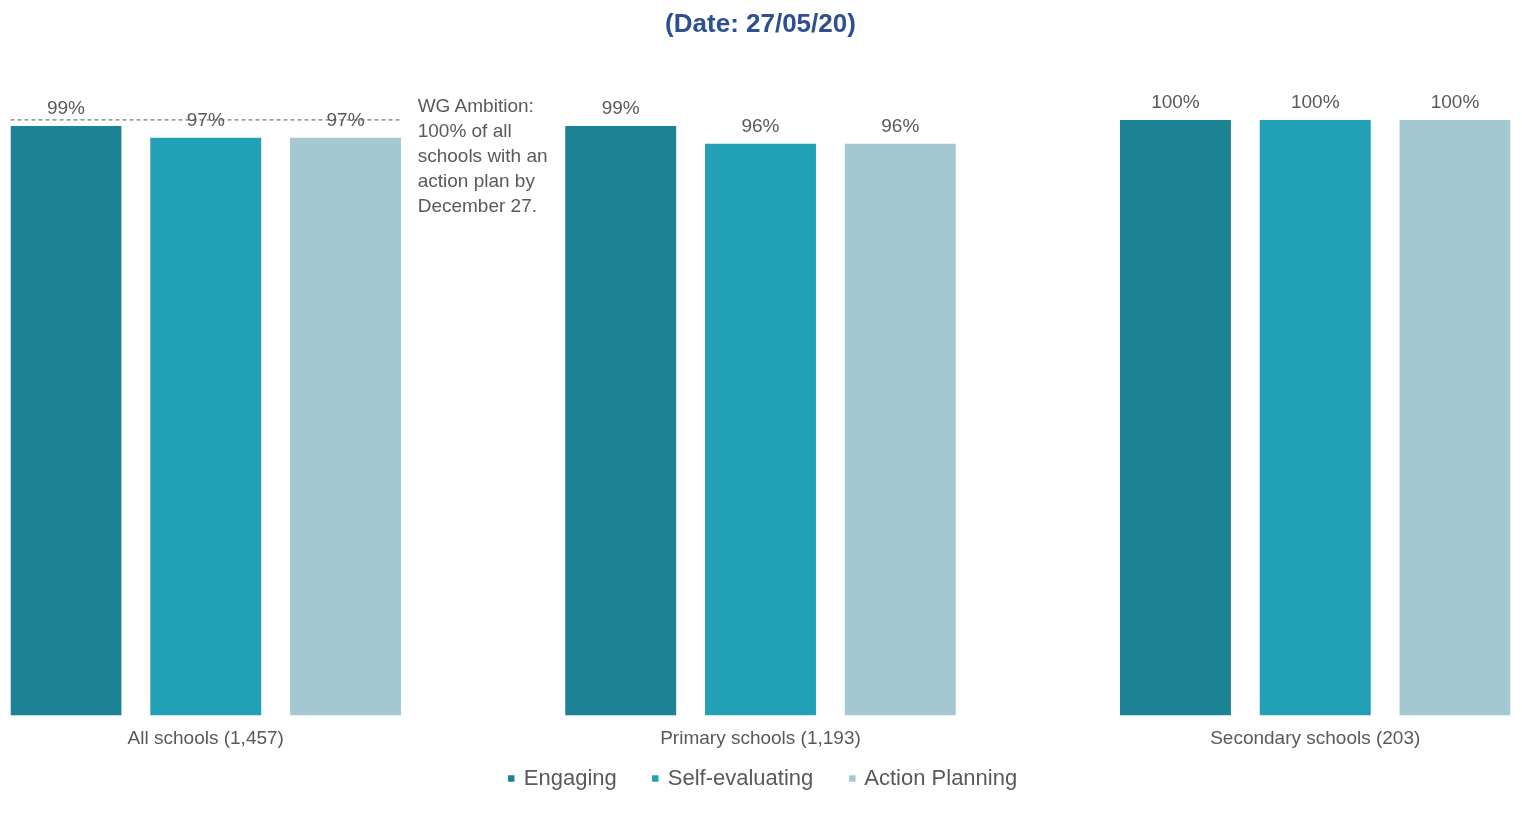  Describe the element at coordinates (941, 777) in the screenshot. I see `legend-label: Action Planning` at that location.